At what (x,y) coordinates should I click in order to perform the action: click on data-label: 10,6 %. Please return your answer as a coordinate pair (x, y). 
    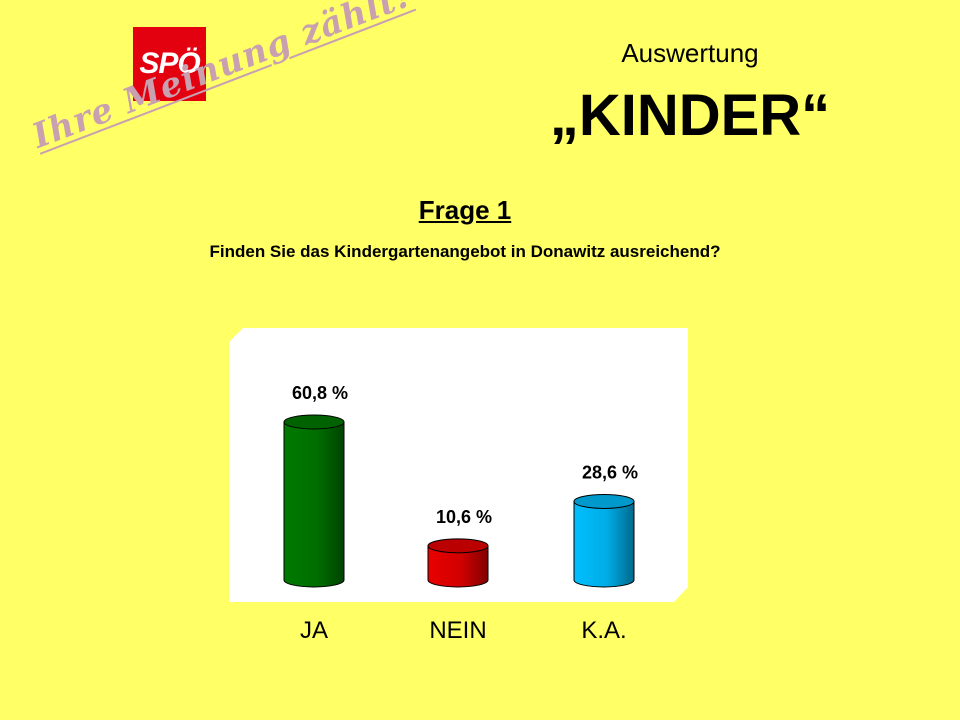
    Looking at the image, I should click on (464, 517).